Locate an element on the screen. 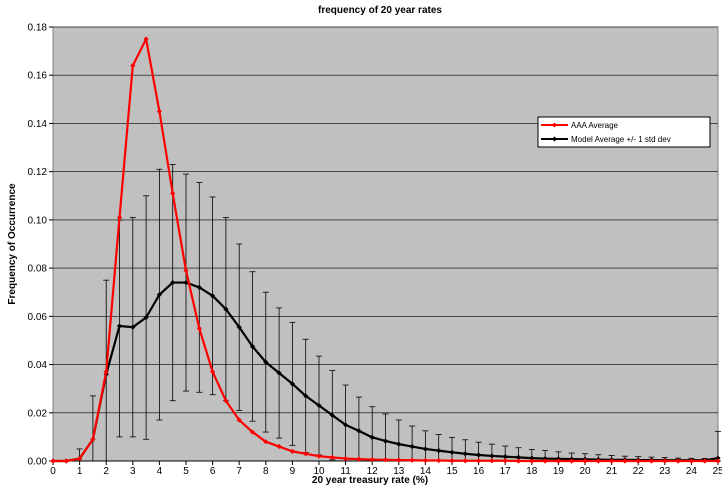 Image resolution: width=722 pixels, height=485 pixels. y-tick-label: 0.00 is located at coordinates (38, 462).